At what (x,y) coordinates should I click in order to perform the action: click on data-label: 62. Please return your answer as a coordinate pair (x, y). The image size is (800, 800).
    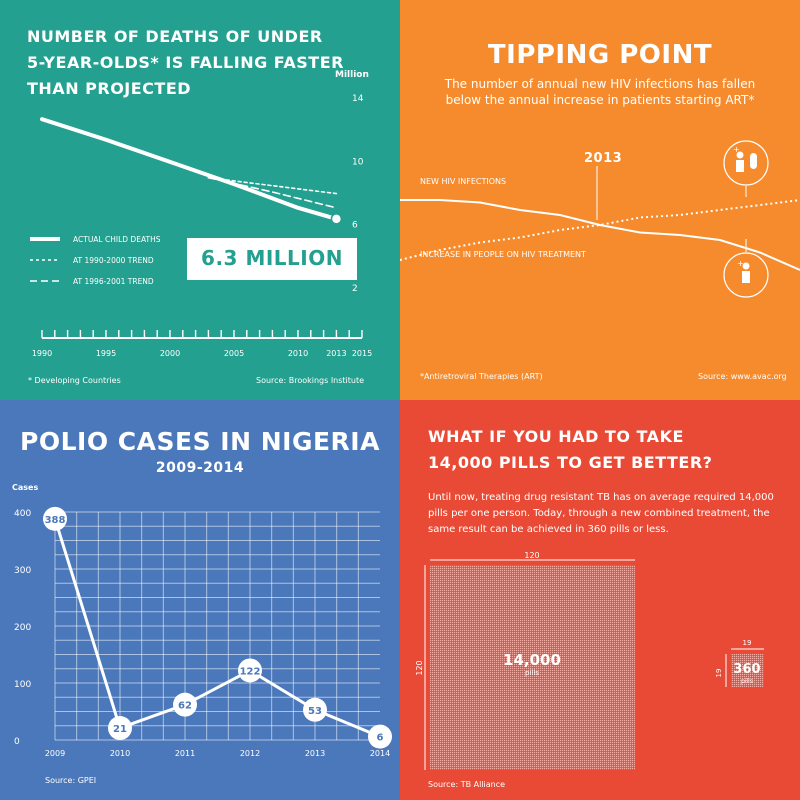
    Looking at the image, I should click on (185, 706).